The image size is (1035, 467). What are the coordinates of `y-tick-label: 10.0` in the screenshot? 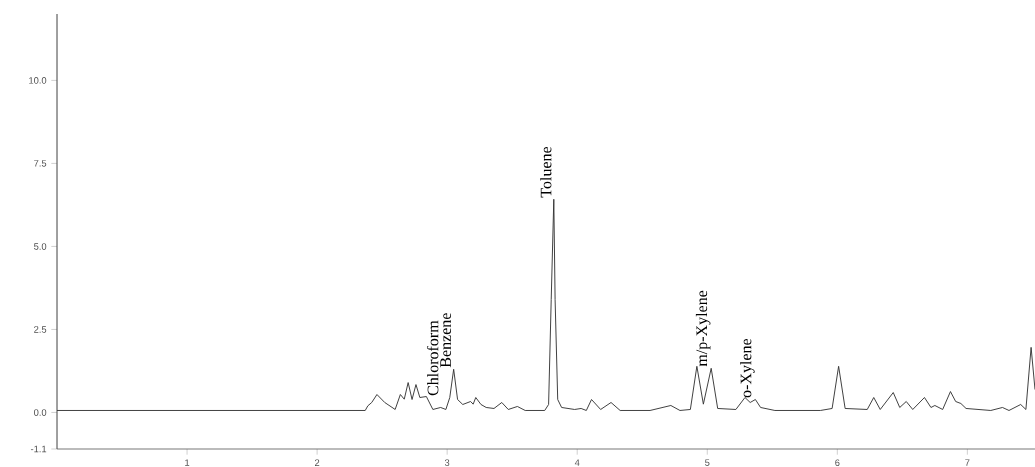 It's located at (38, 80).